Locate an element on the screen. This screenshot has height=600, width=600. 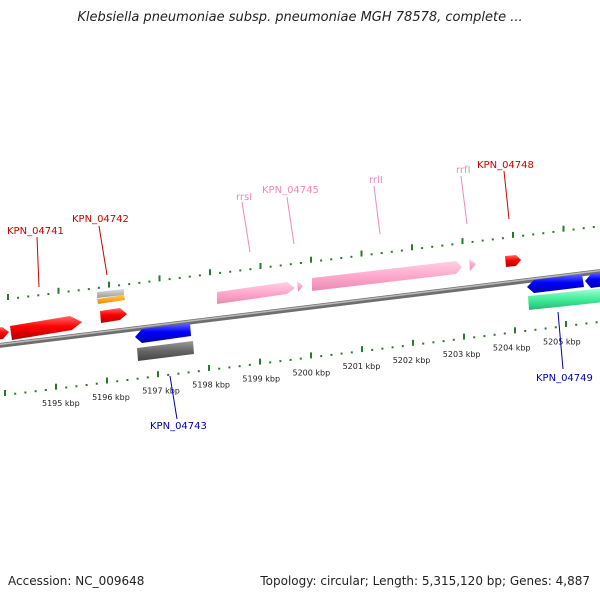
scale-tick-track is located at coordinates (301, 358).